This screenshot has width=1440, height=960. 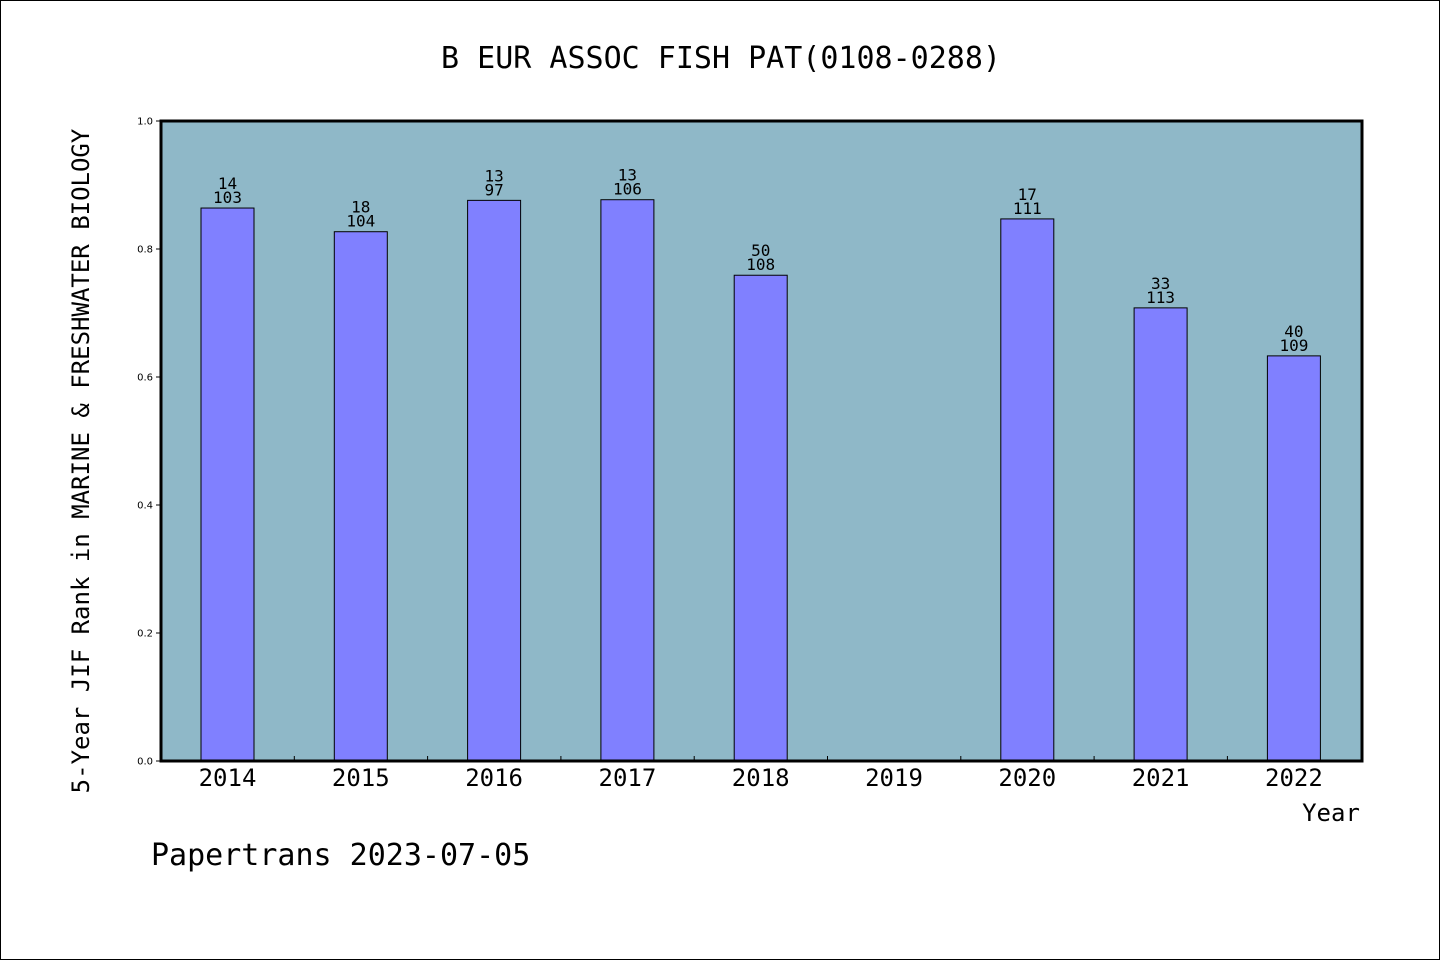 I want to click on bar-2017, so click(x=627, y=480).